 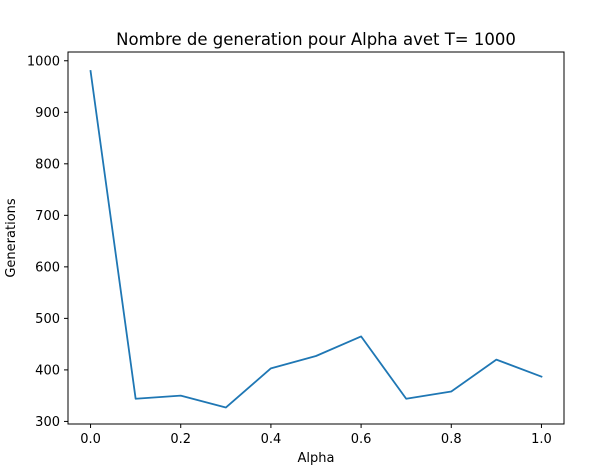 What do you see at coordinates (47, 370) in the screenshot?
I see `y-tick-label: 400` at bounding box center [47, 370].